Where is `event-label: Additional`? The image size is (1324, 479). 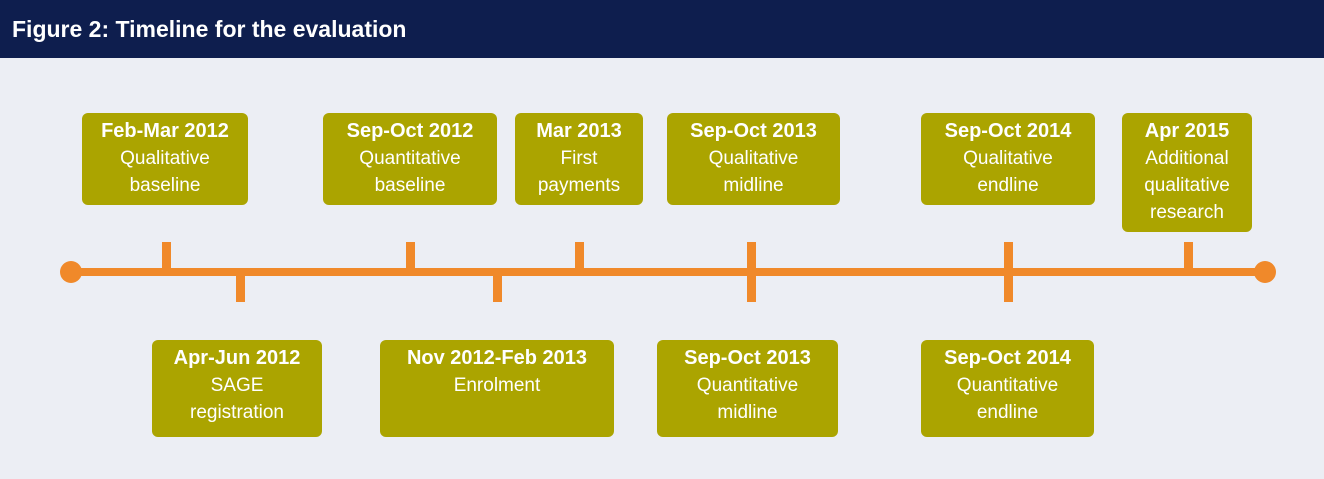 event-label: Additional is located at coordinates (1187, 158).